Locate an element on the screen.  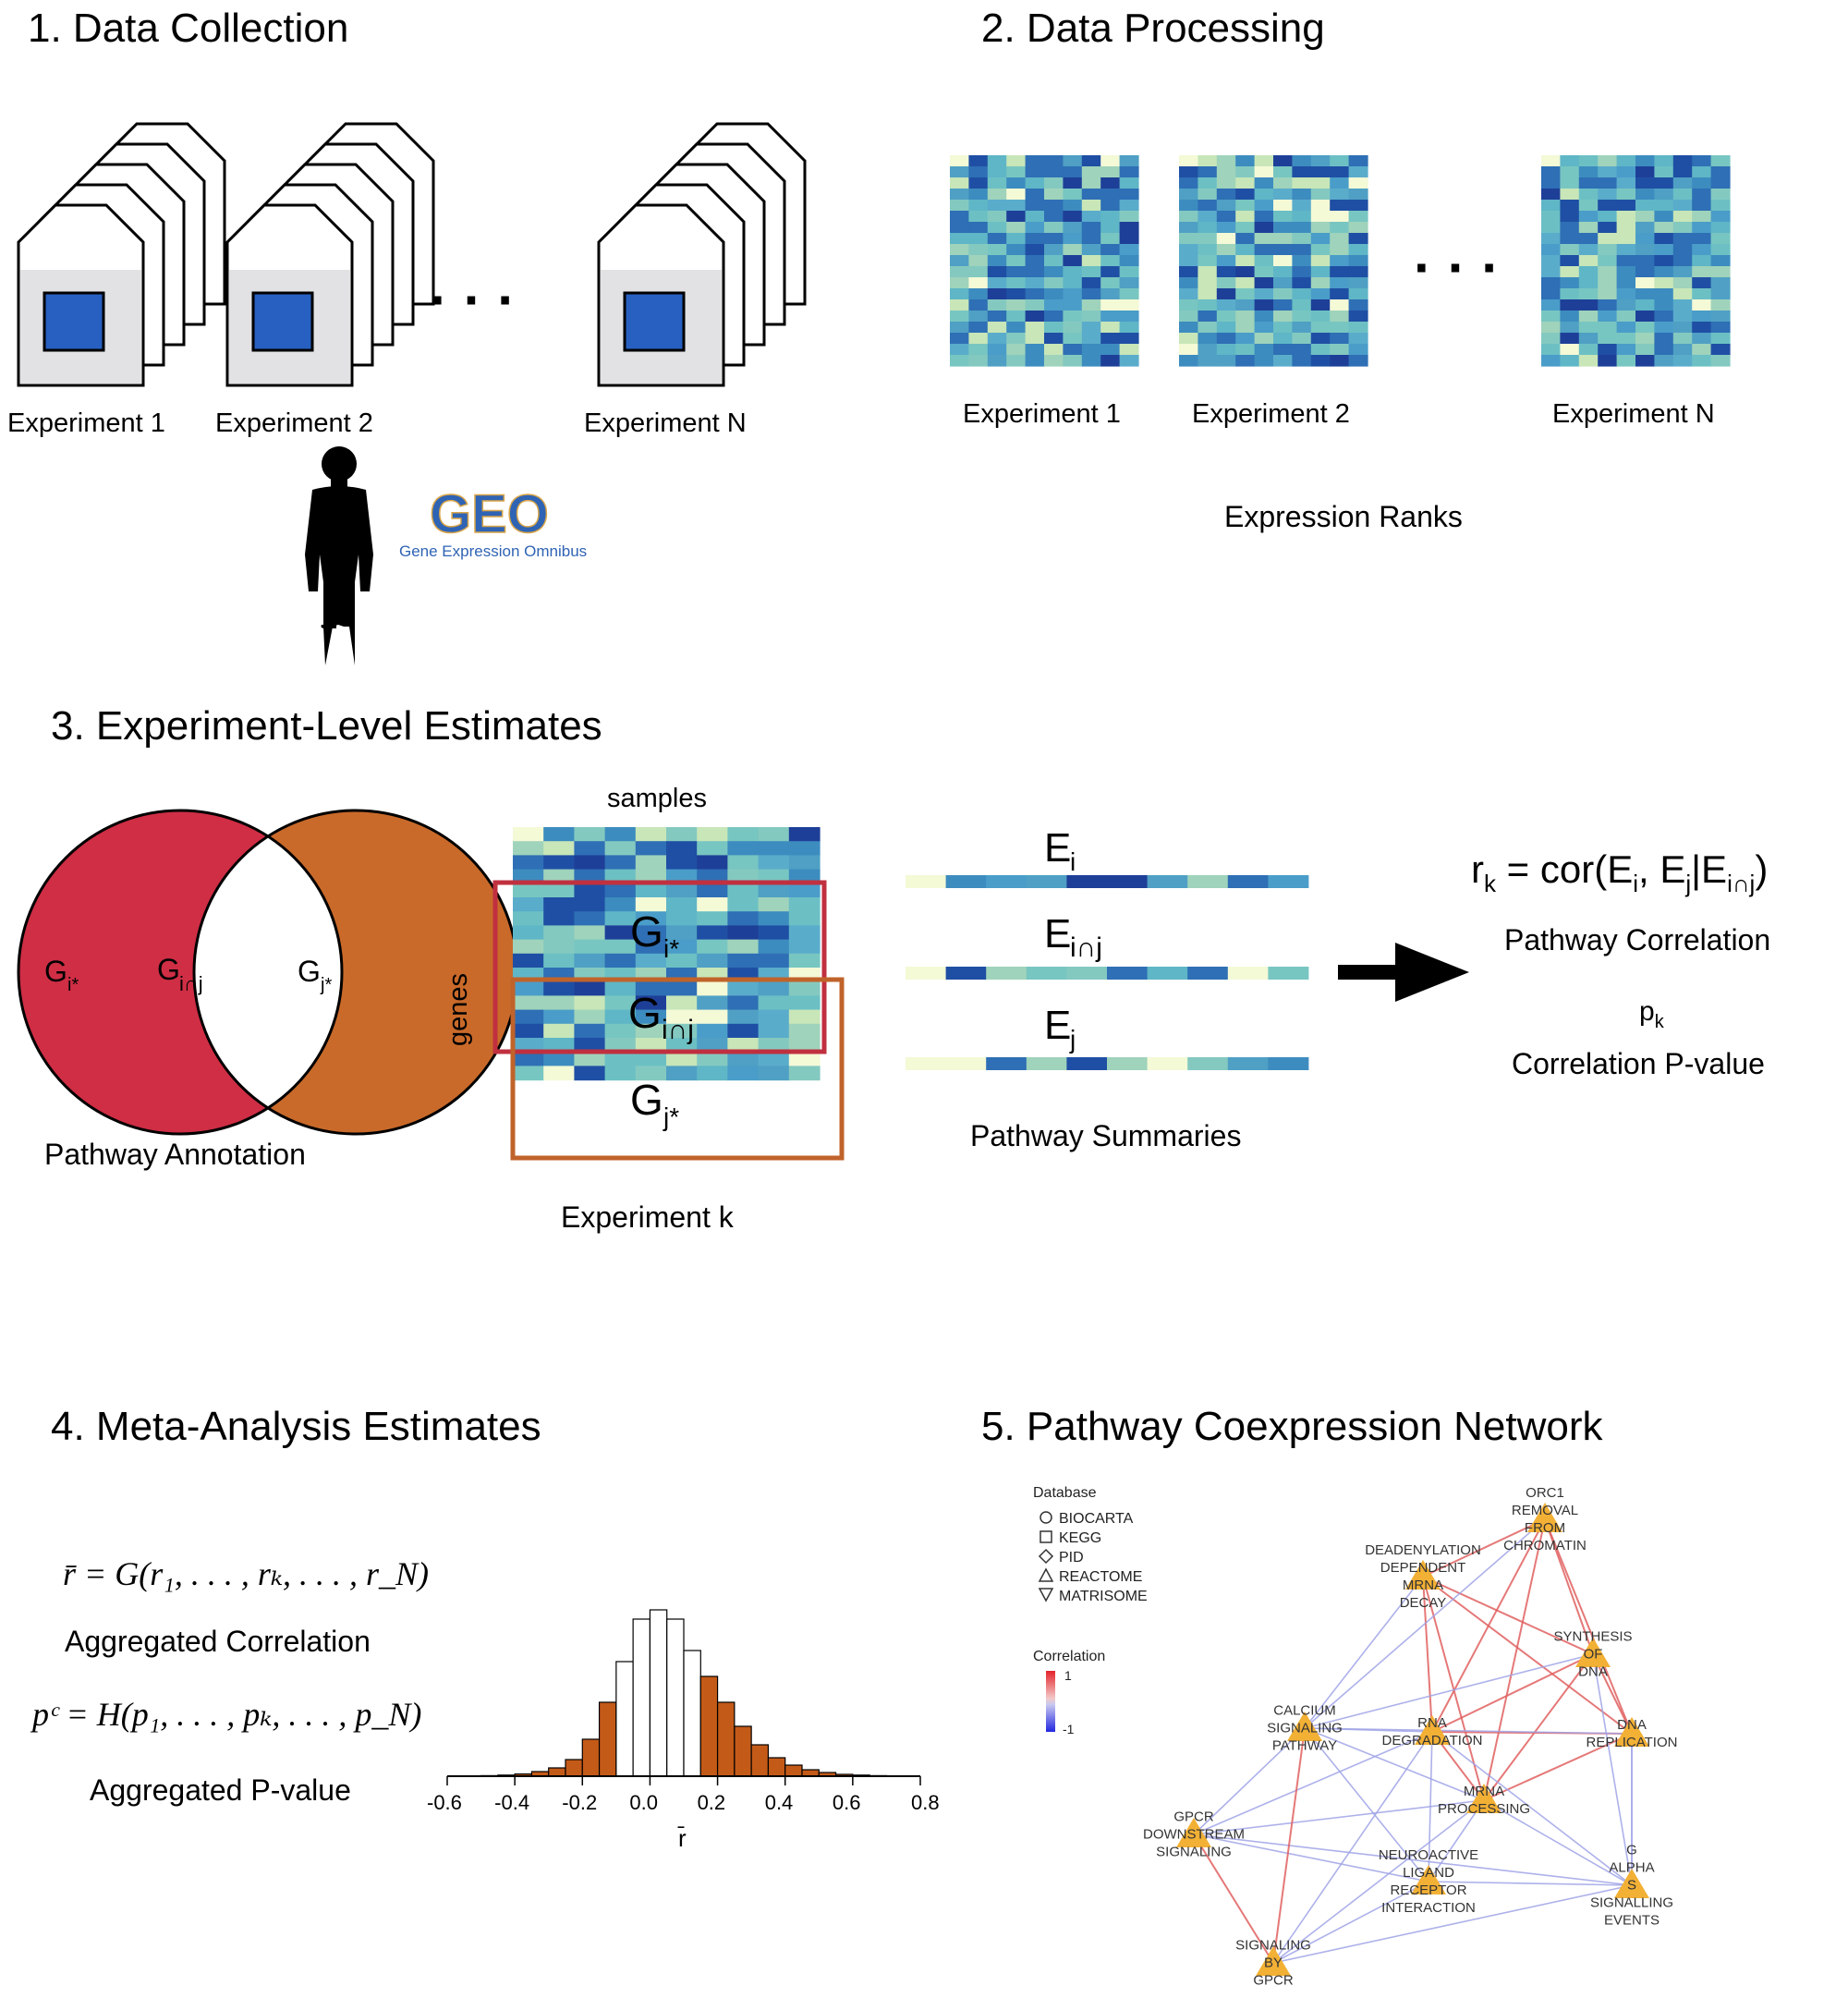
histogram-tick-label: 0.4 is located at coordinates (780, 1802).